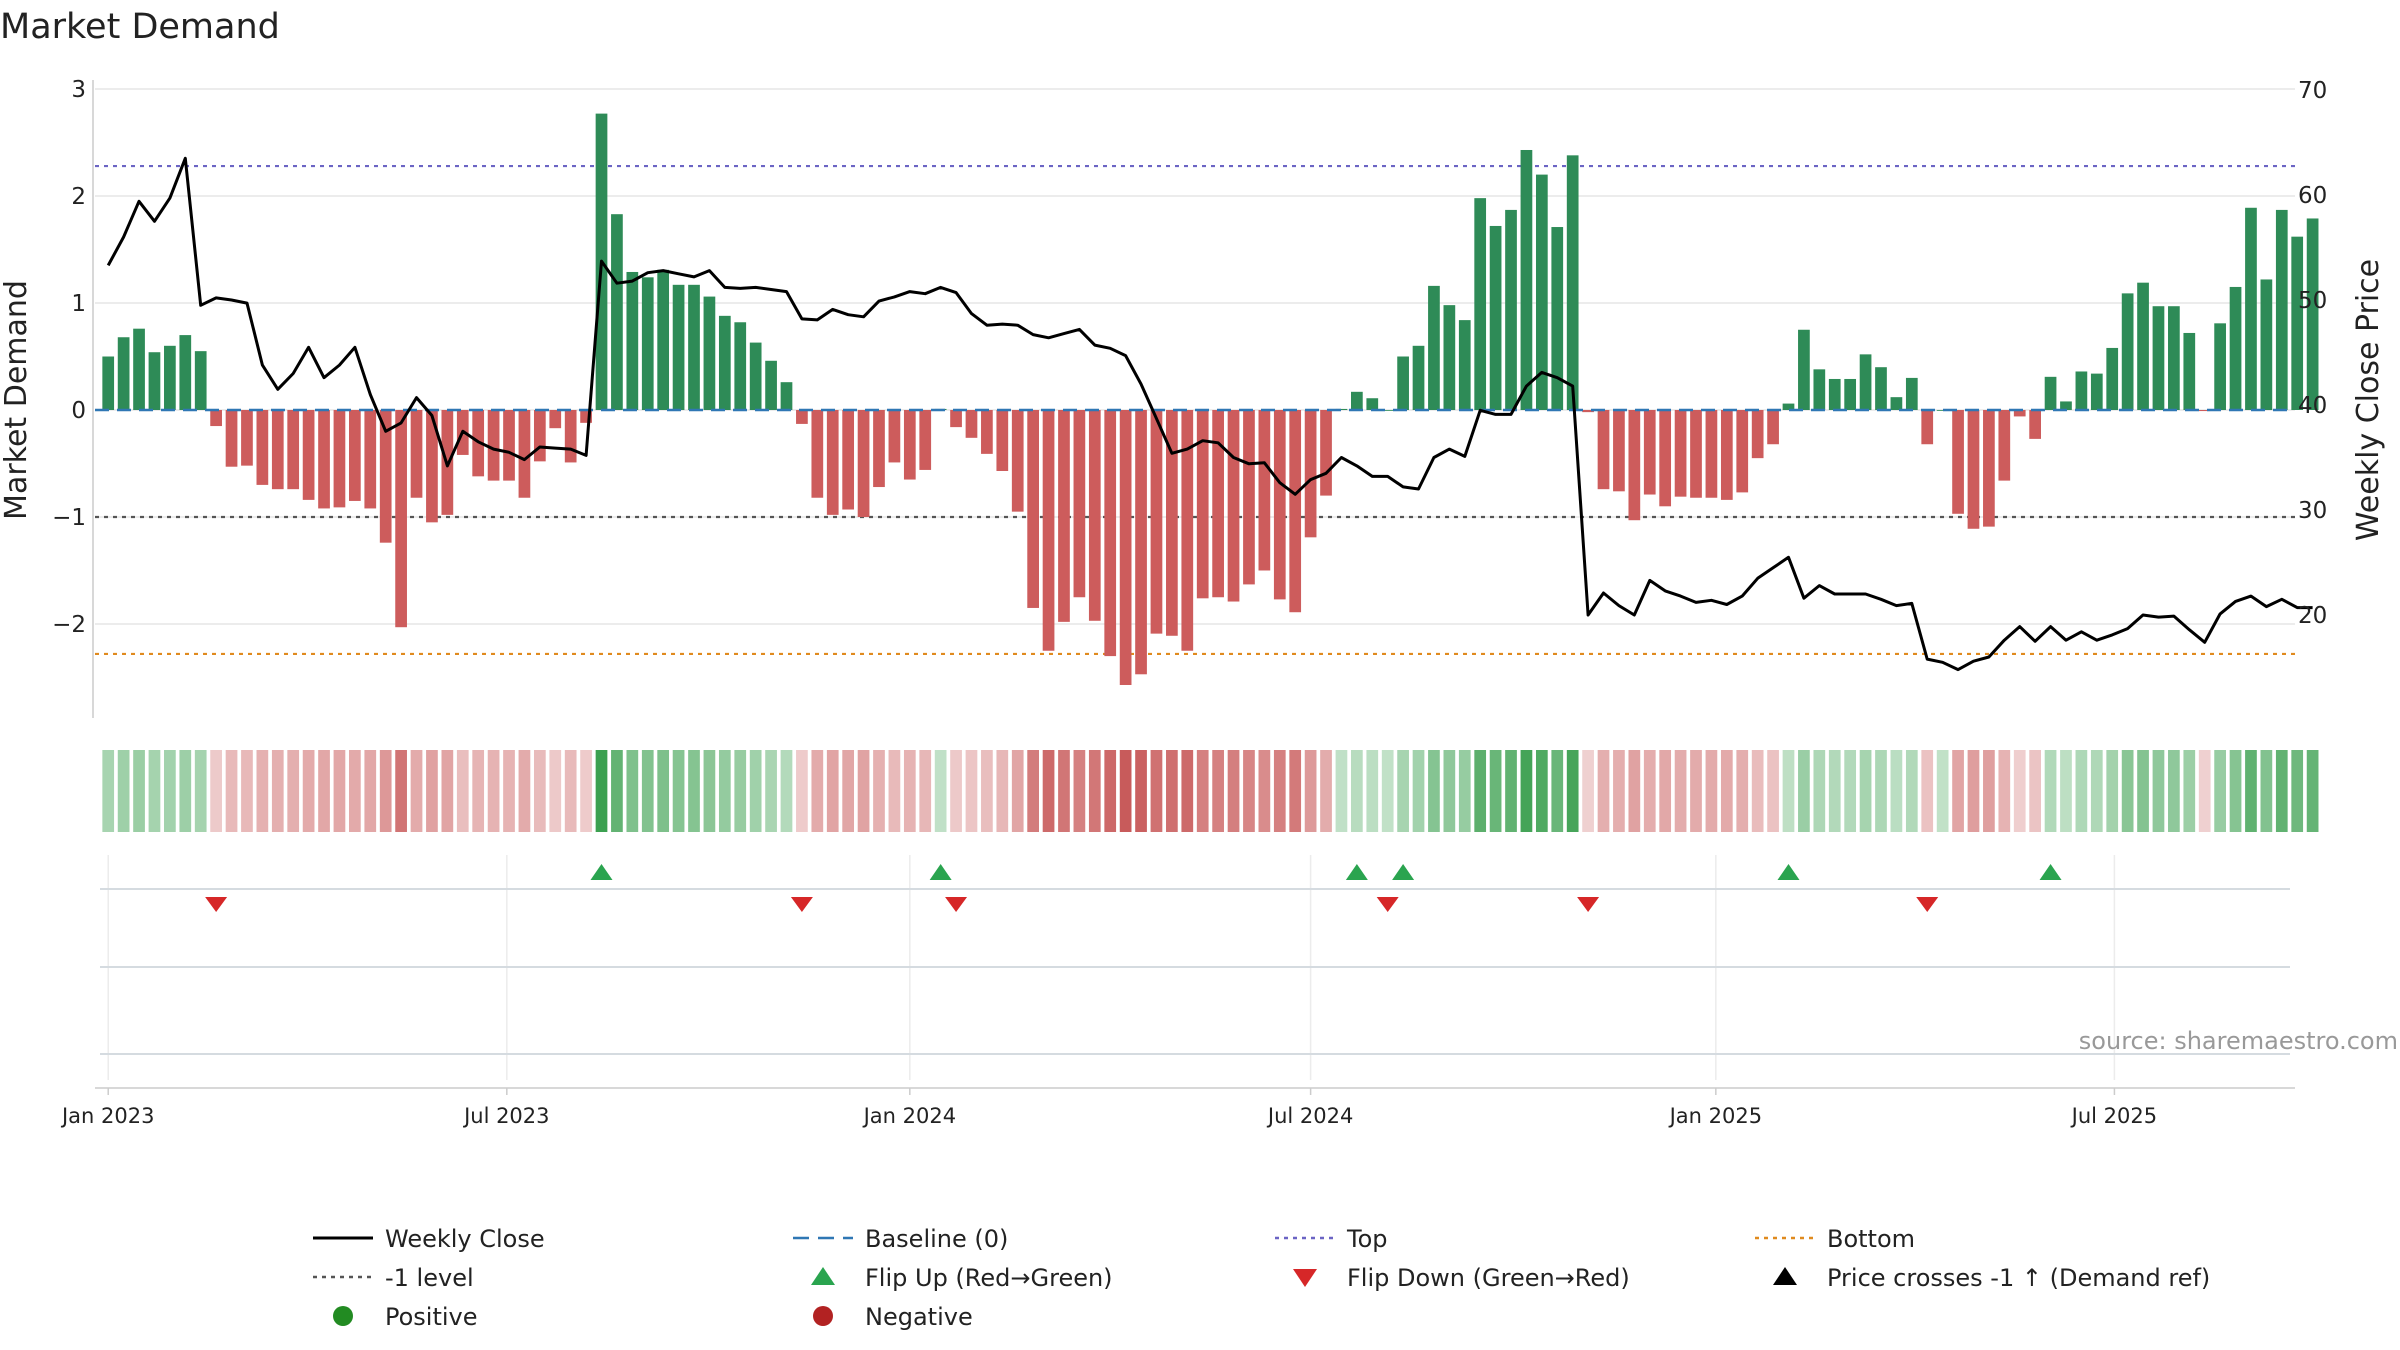  Describe the element at coordinates (1210, 791) in the screenshot. I see `demand-heat-strip` at that location.